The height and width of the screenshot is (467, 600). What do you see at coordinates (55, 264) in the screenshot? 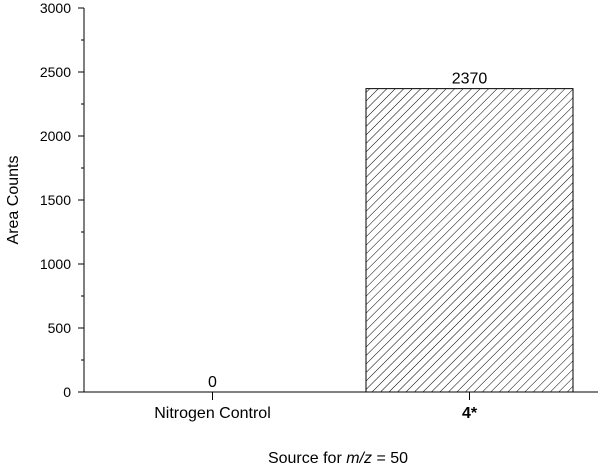
I see `y-tick-label: 1000` at bounding box center [55, 264].